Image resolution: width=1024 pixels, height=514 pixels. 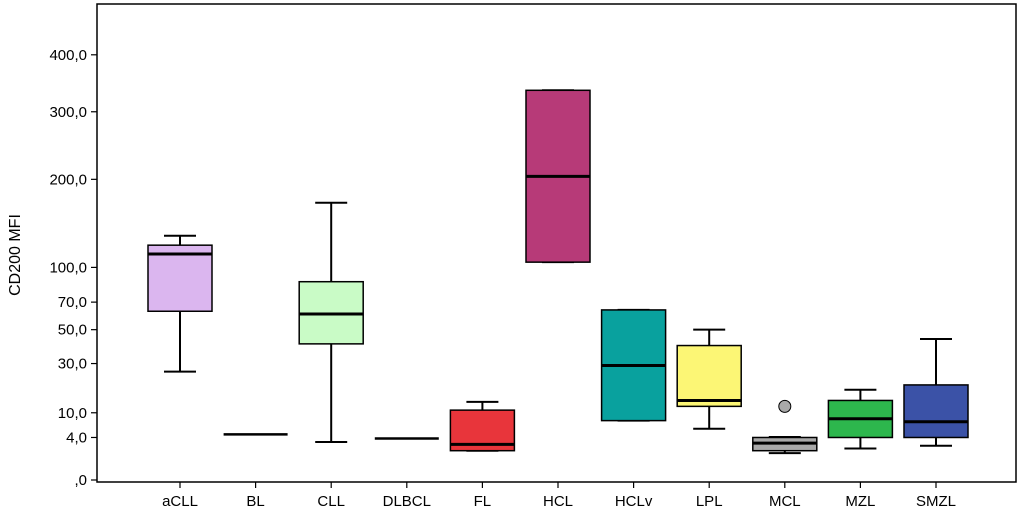 I want to click on y-tick-label: 50,0, so click(x=72, y=330).